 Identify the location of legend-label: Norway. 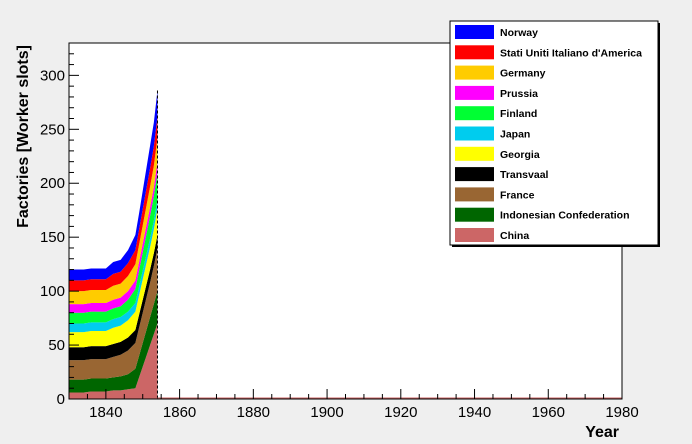
(519, 33).